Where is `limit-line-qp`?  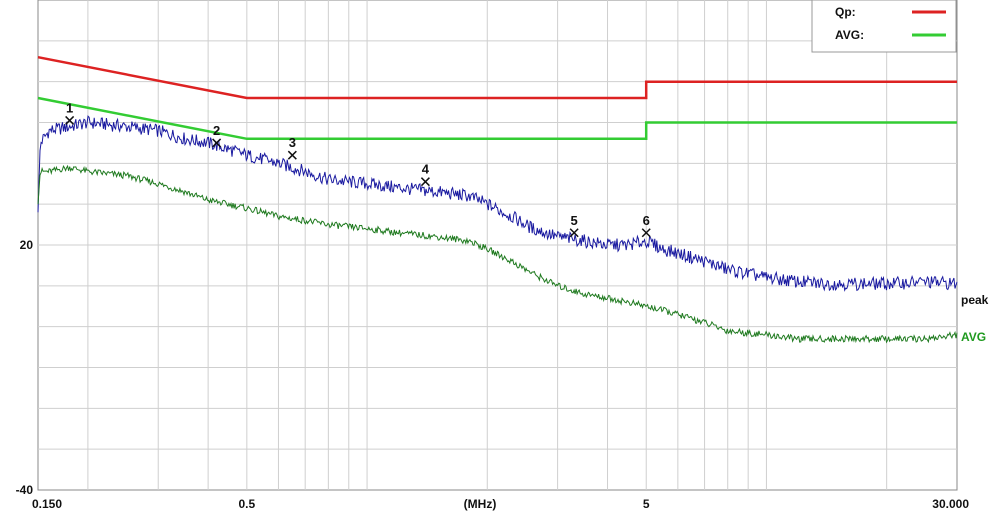
limit-line-qp is located at coordinates (497, 77).